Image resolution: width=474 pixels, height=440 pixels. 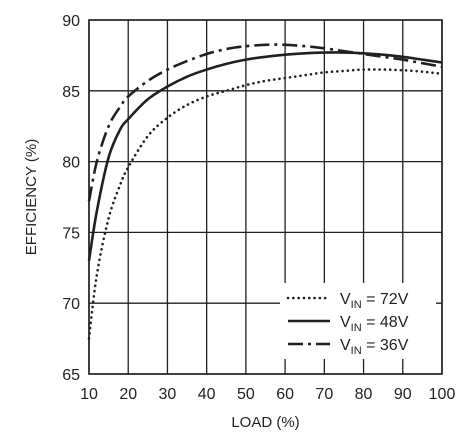 I want to click on x-tick-label: 100, so click(x=442, y=394).